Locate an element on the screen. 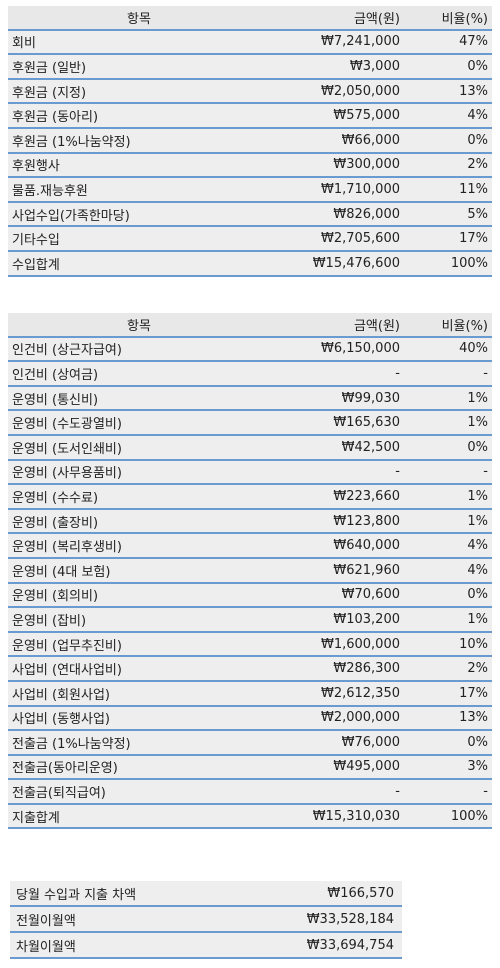 The height and width of the screenshot is (968, 500). summary-amount: ₩166,570 is located at coordinates (360, 893).